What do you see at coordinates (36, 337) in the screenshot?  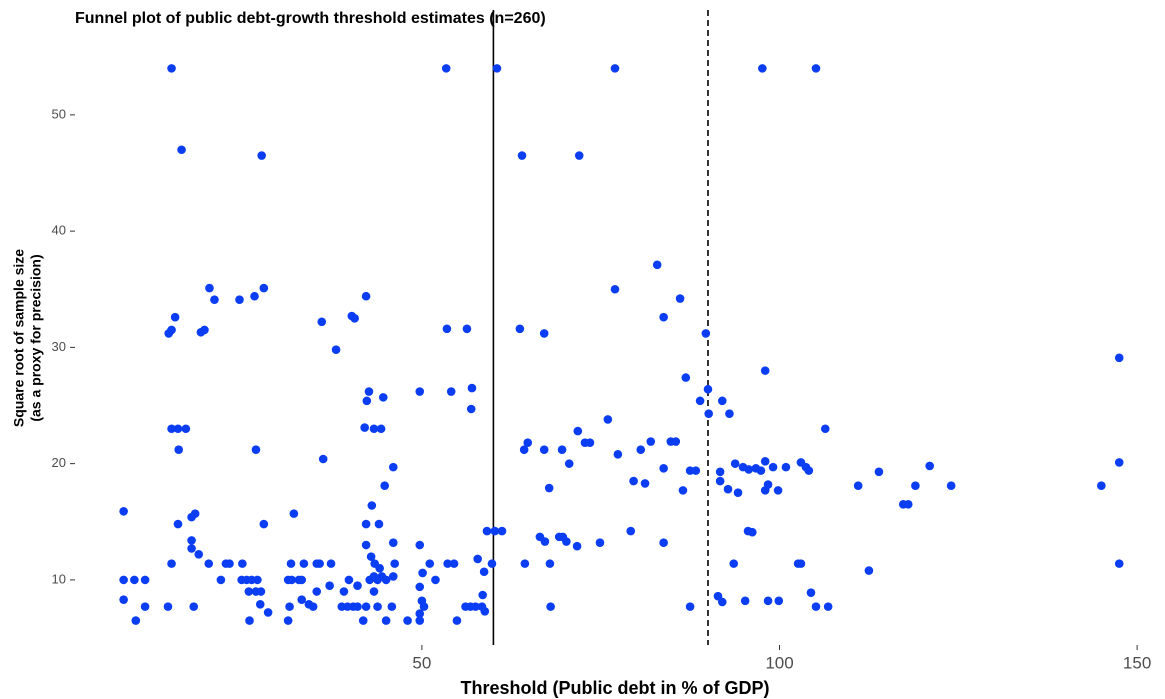 I see `y-axis-title: (as a proxy for precision)` at bounding box center [36, 337].